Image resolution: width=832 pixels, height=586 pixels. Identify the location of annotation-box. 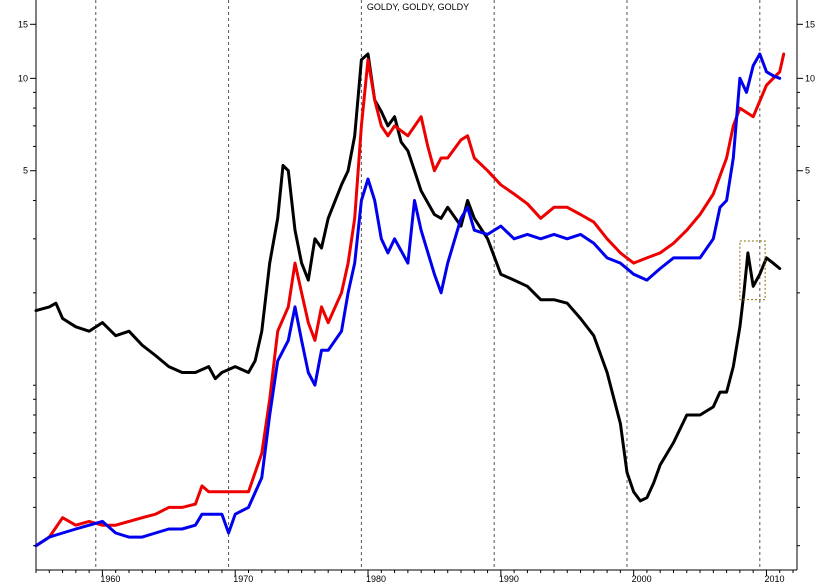
(752, 270).